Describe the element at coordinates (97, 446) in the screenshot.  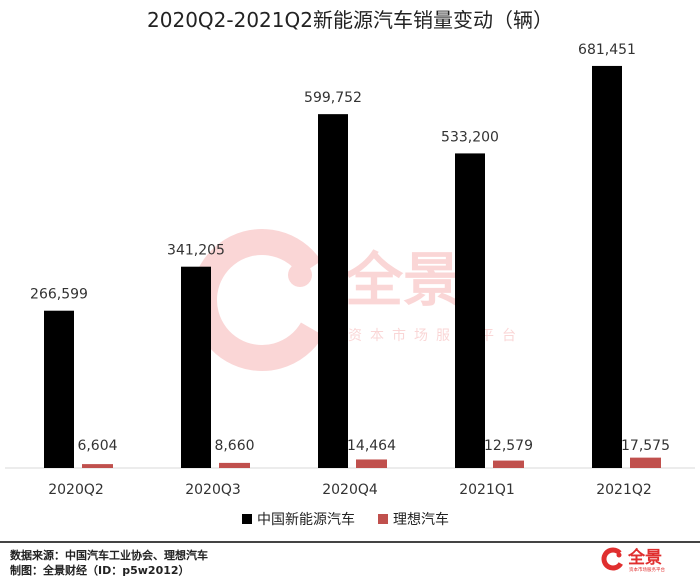
I see `value-label-li-auto-2020Q2: 6,604` at that location.